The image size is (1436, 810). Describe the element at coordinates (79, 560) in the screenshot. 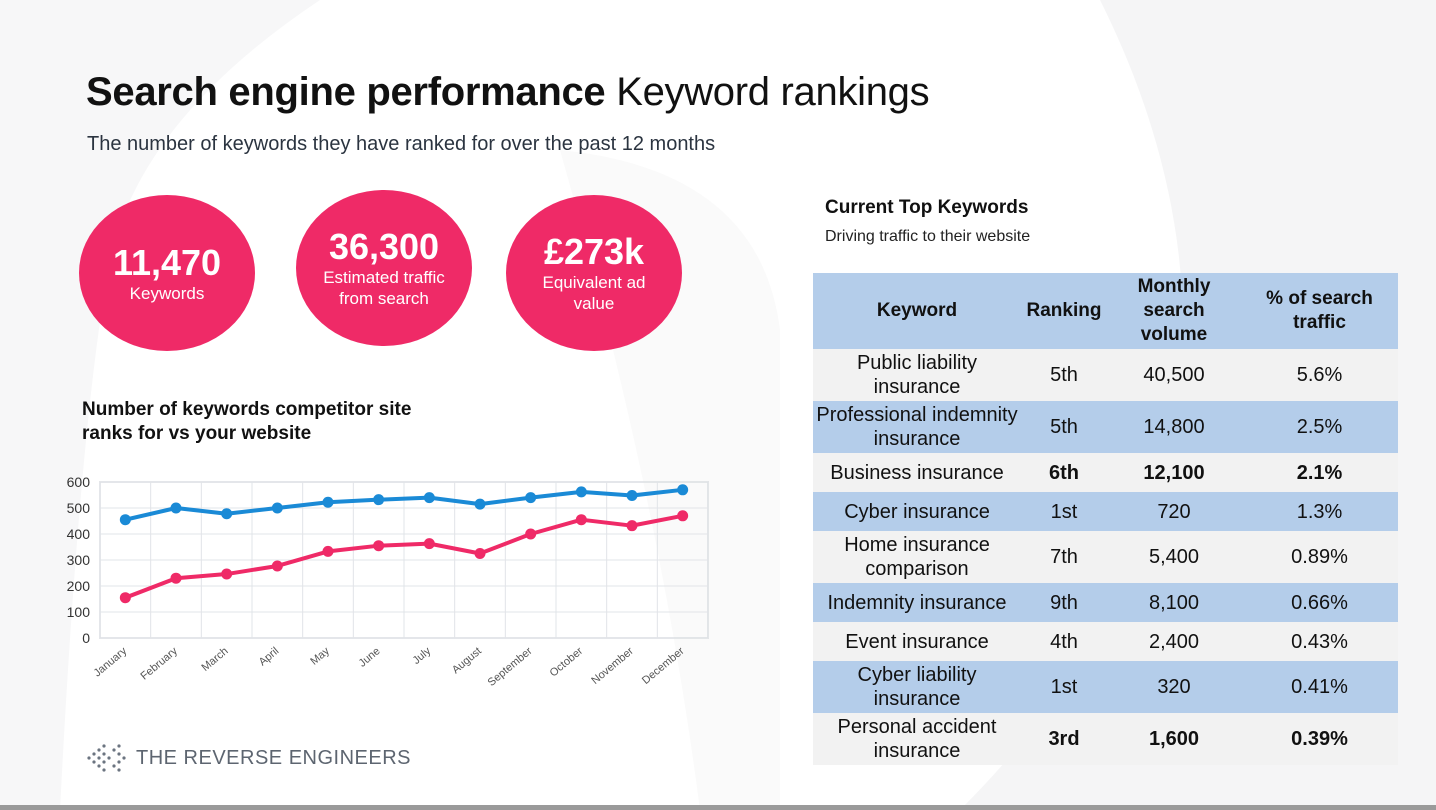

I see `y-tick-label: 300` at that location.